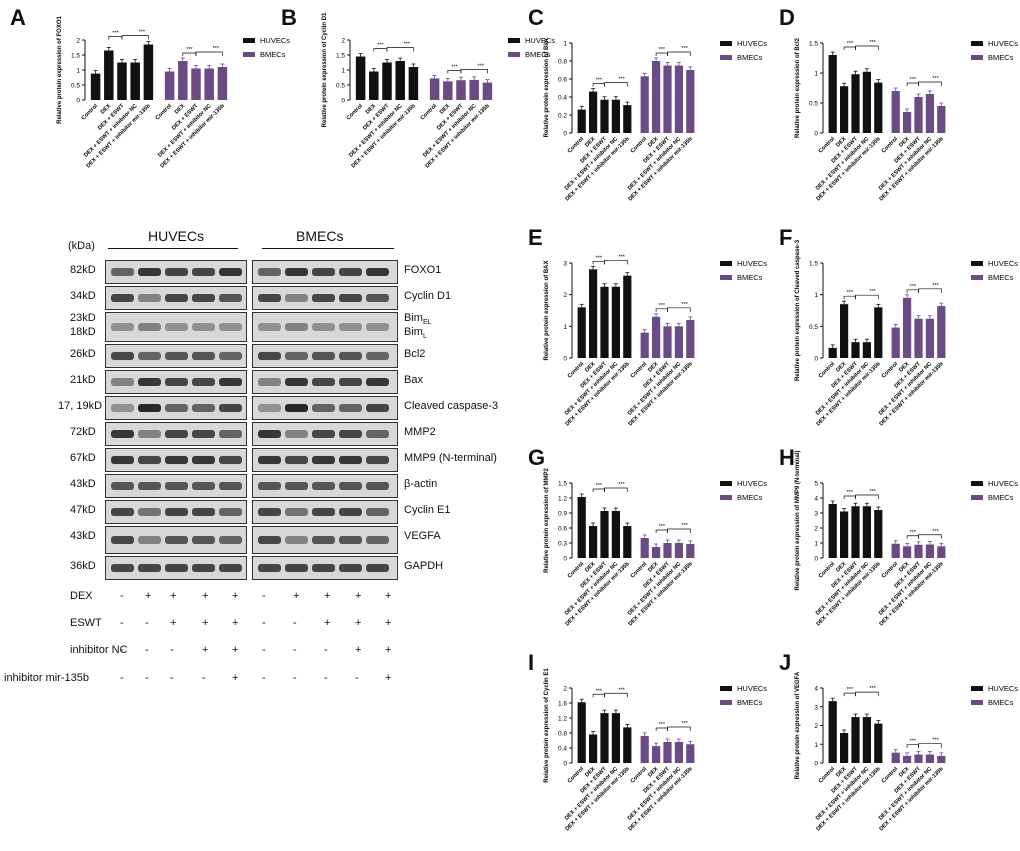  Describe the element at coordinates (1001, 57) in the screenshot. I see `legend-label: BMECs` at that location.